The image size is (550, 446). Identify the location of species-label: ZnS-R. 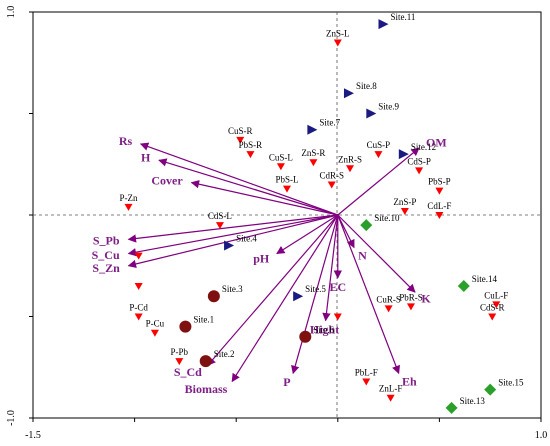
(313, 153).